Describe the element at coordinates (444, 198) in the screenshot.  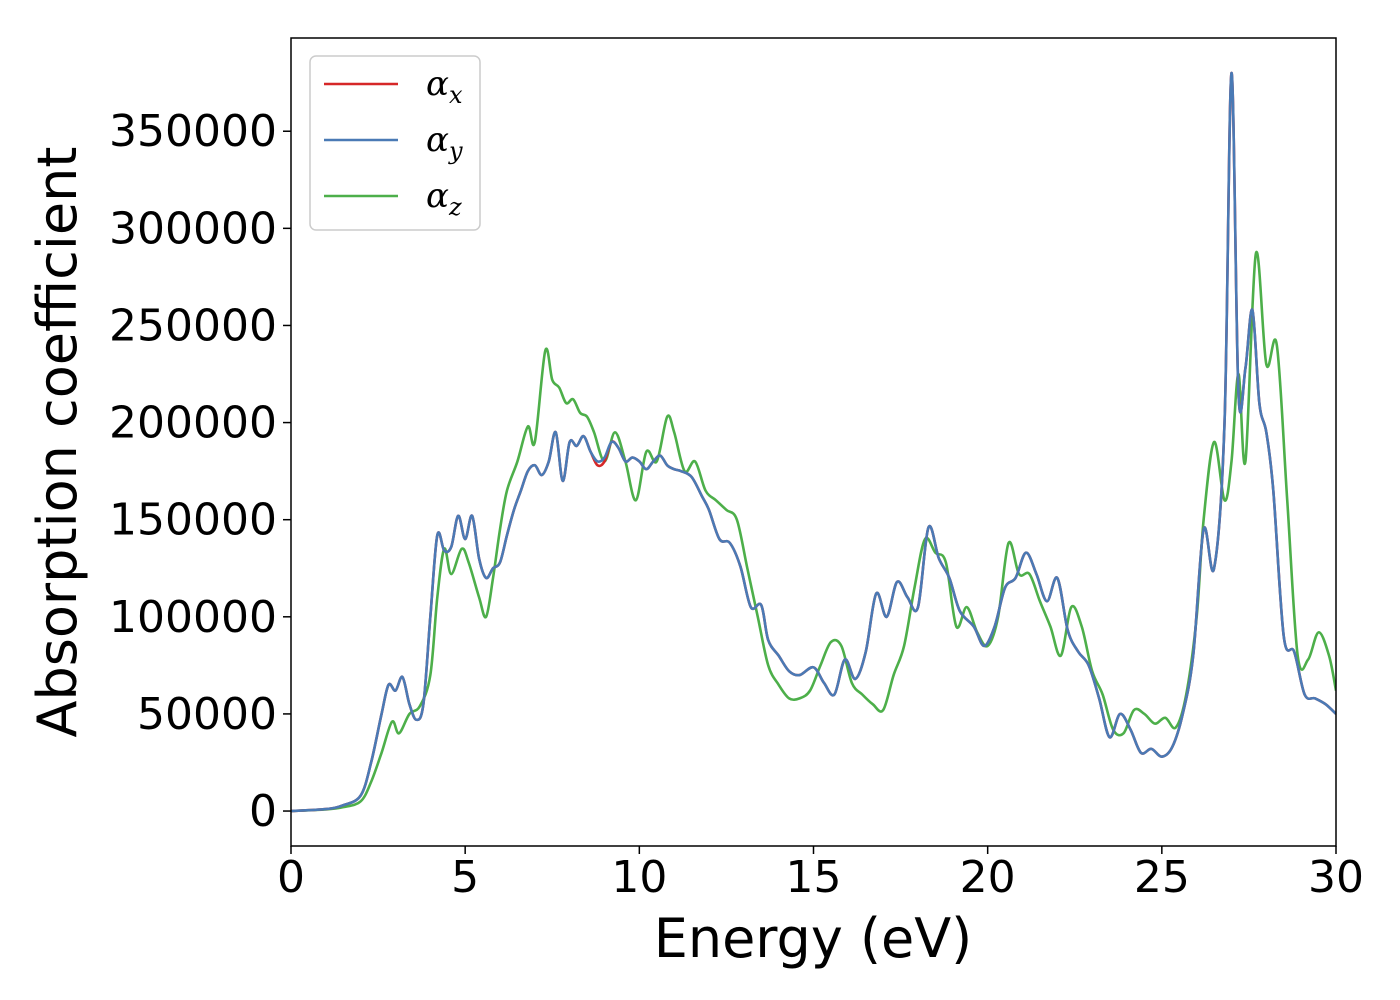
I see `legend-label-z: αz` at that location.